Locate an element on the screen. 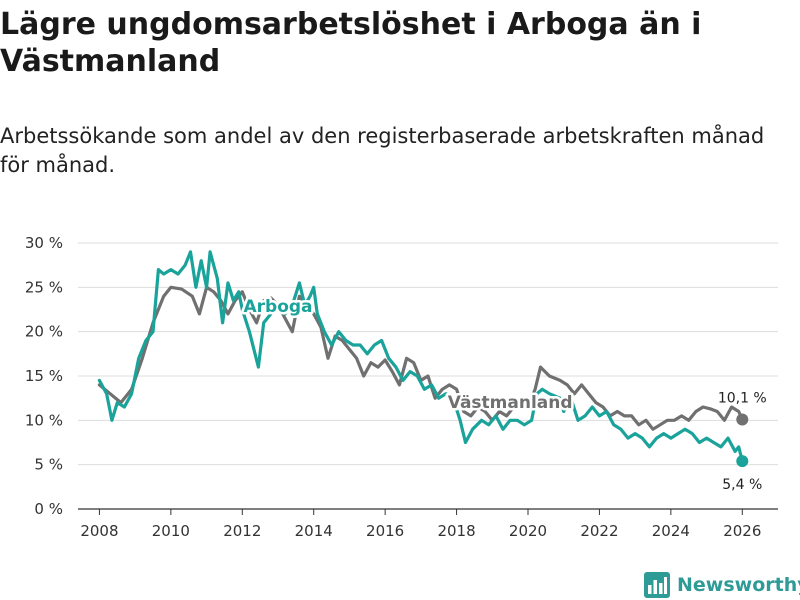 Image resolution: width=800 pixels, height=600 pixels. end-point-vastmanland is located at coordinates (742, 419).